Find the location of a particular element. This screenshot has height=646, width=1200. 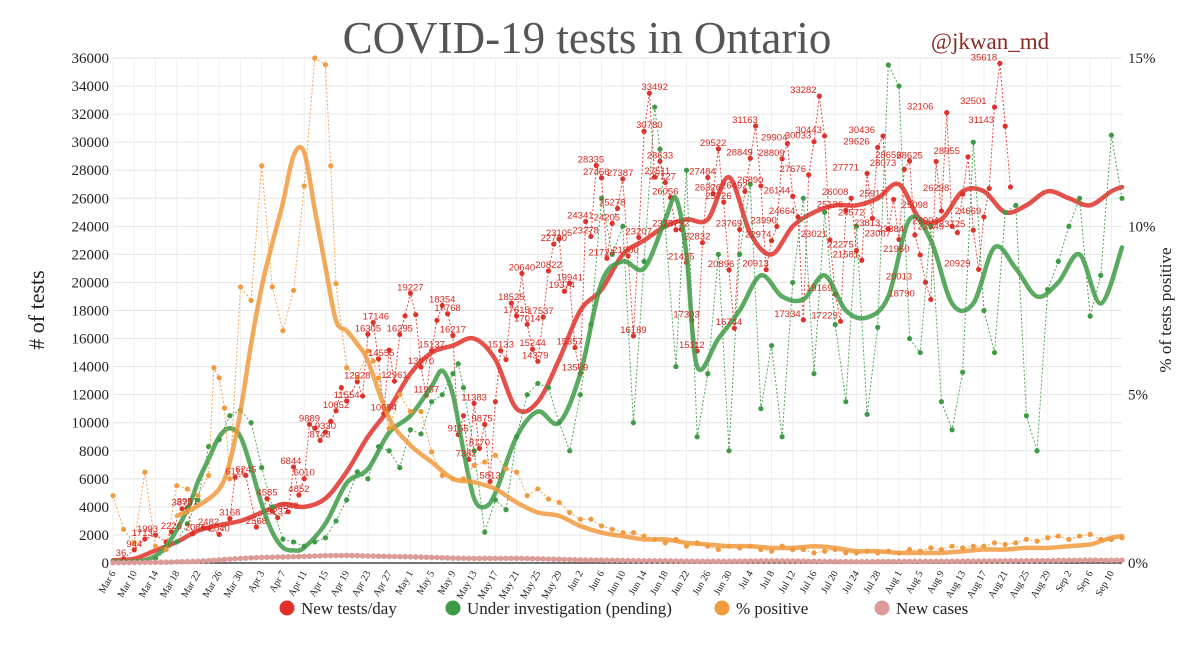

y-tick-label: 8000 is located at coordinates (94, 452).